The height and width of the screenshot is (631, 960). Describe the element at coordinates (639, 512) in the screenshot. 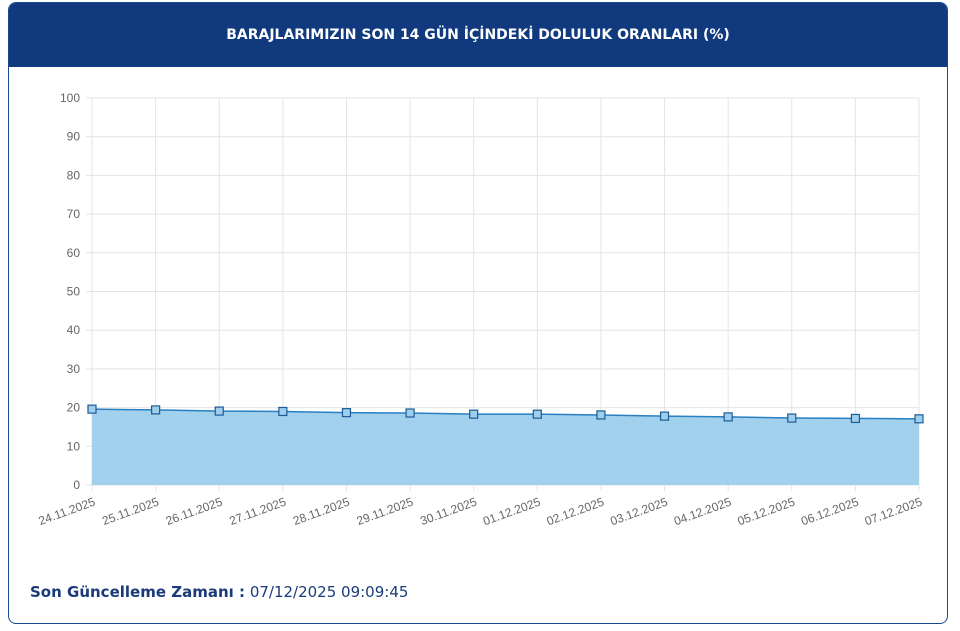

I see `x-tick-label: 03.12.2025` at that location.